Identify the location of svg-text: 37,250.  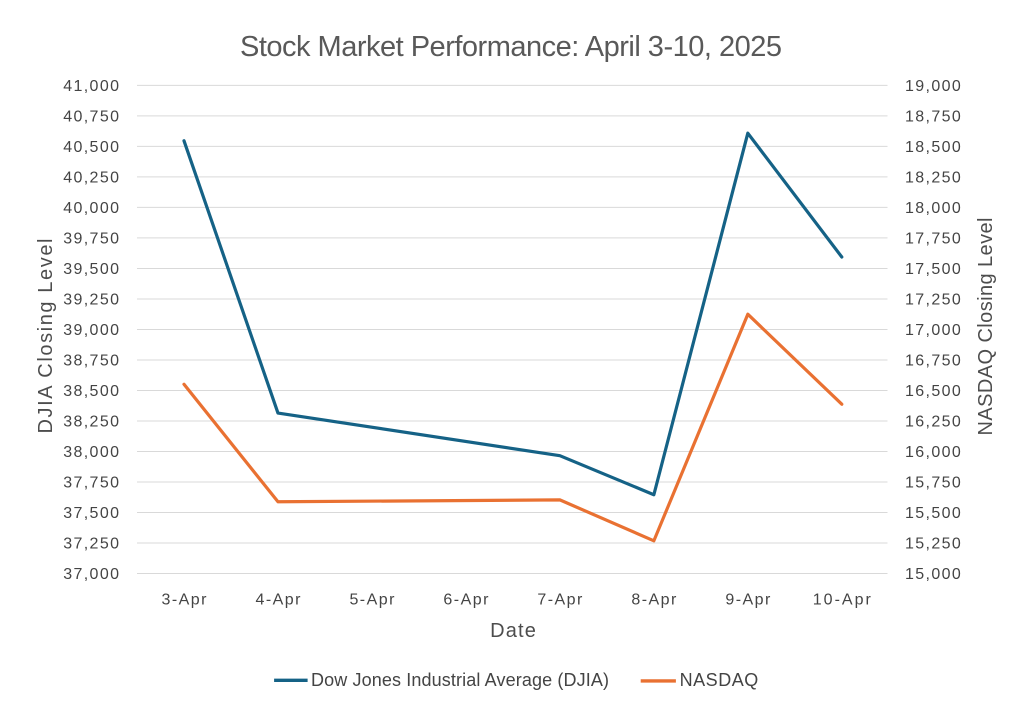
(91, 544).